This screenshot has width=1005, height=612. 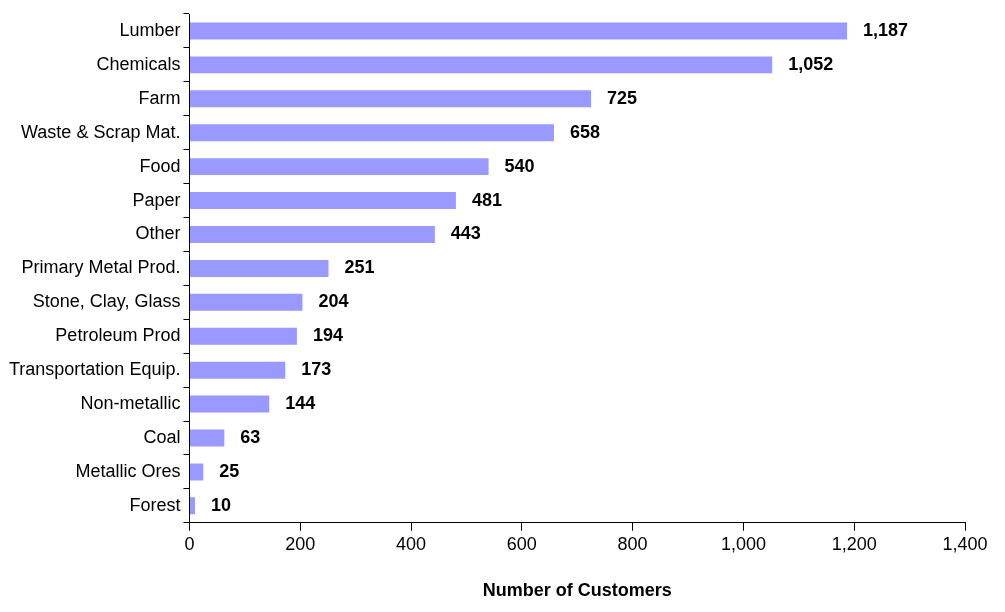 I want to click on data-label: 658, so click(x=584, y=131).